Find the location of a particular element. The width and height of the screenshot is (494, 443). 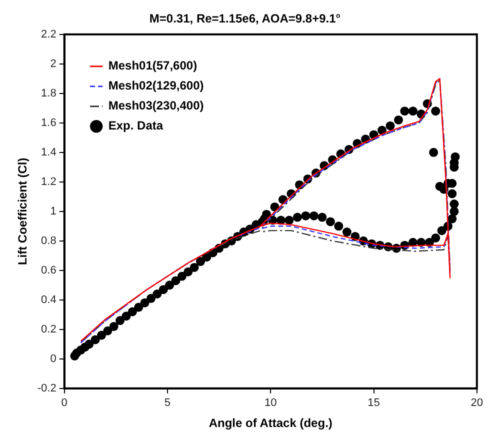

y-tick-label: 0.2 is located at coordinates (48, 329).